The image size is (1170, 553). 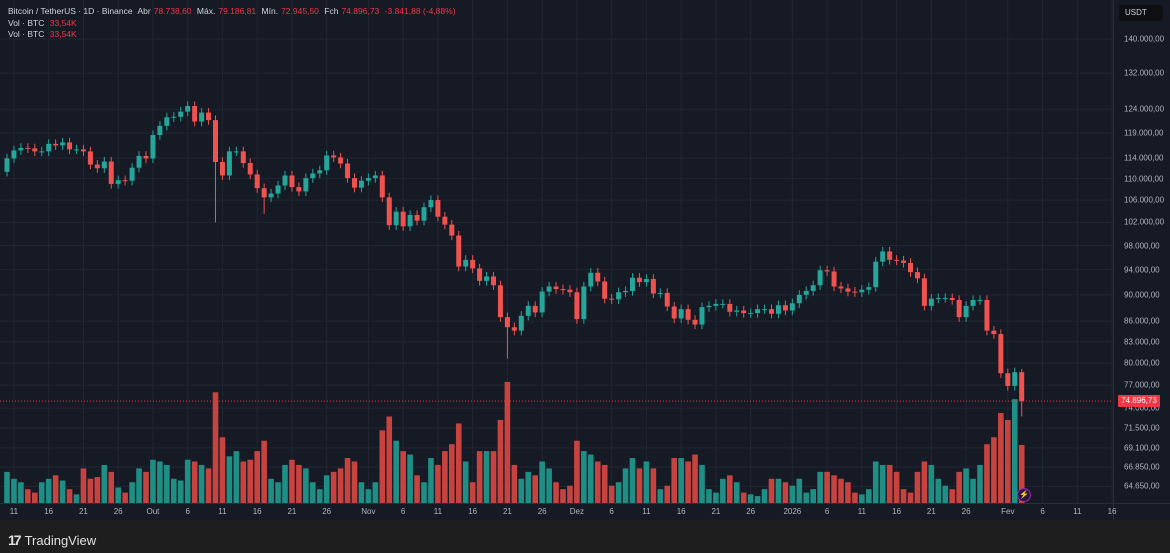 I want to click on volume-value: 33,54K, so click(x=63, y=34).